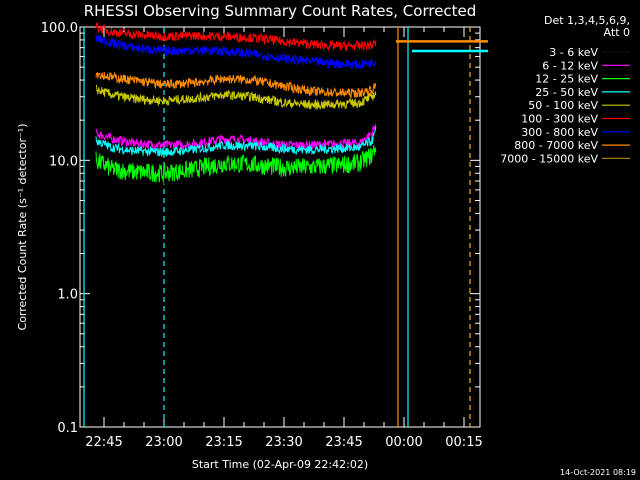 This screenshot has height=480, width=640. Describe the element at coordinates (587, 20) in the screenshot. I see `legend-header-line-1: Det 1,3,4,5,6,9,` at that location.